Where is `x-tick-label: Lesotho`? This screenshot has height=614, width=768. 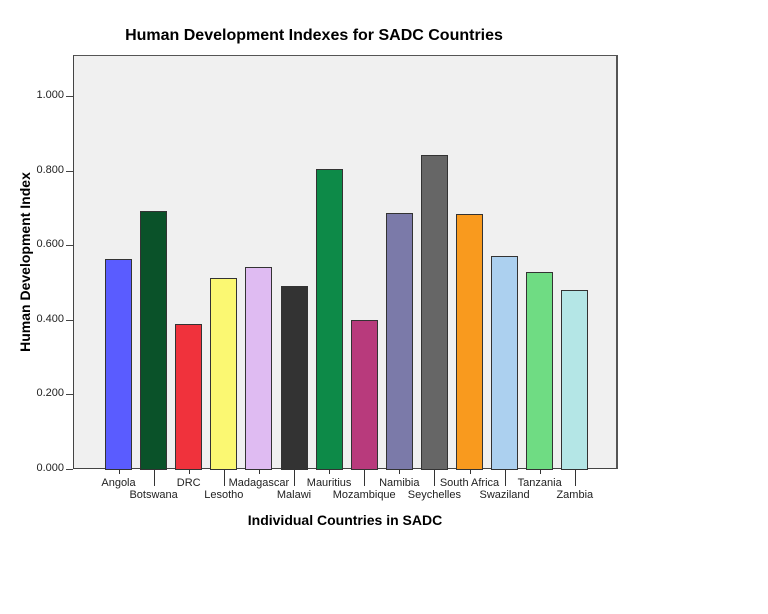
x-tick-label: Lesotho is located at coordinates (224, 495).